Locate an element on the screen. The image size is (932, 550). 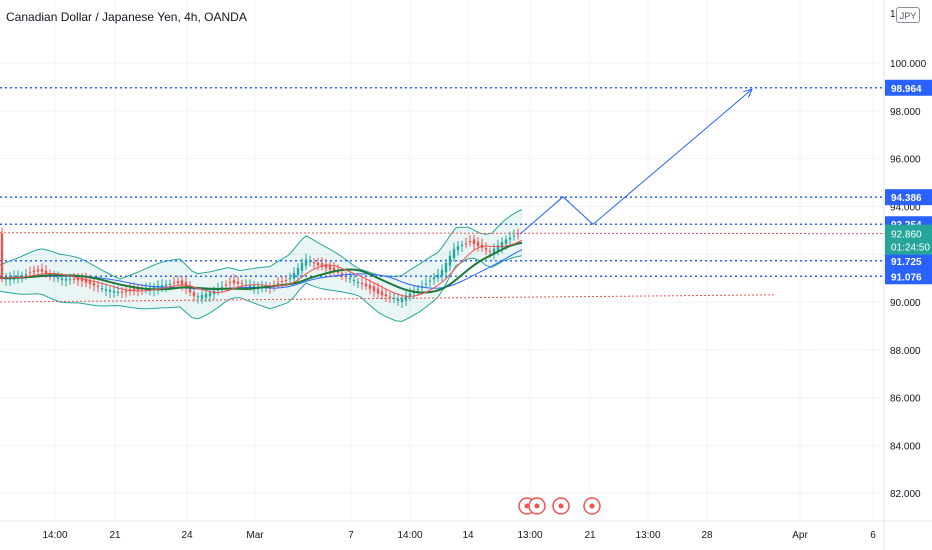
level-price-label: 98.964 is located at coordinates (906, 89).